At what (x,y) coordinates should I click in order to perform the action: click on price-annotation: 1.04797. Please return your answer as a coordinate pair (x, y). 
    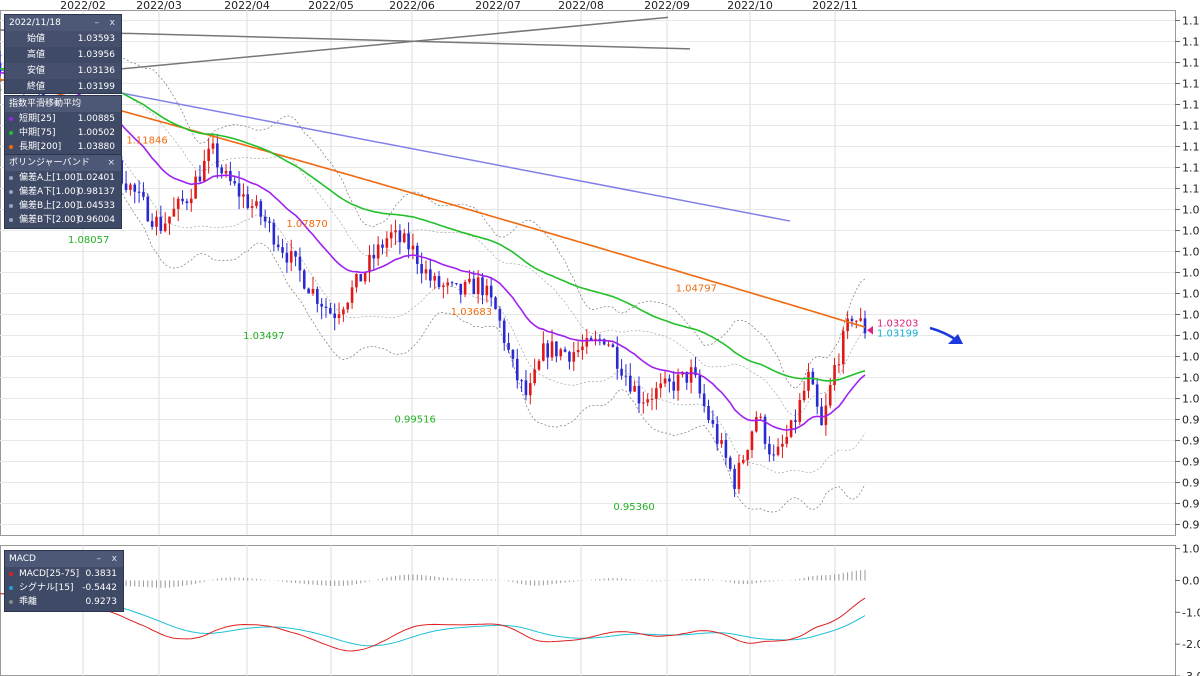
    Looking at the image, I should click on (696, 289).